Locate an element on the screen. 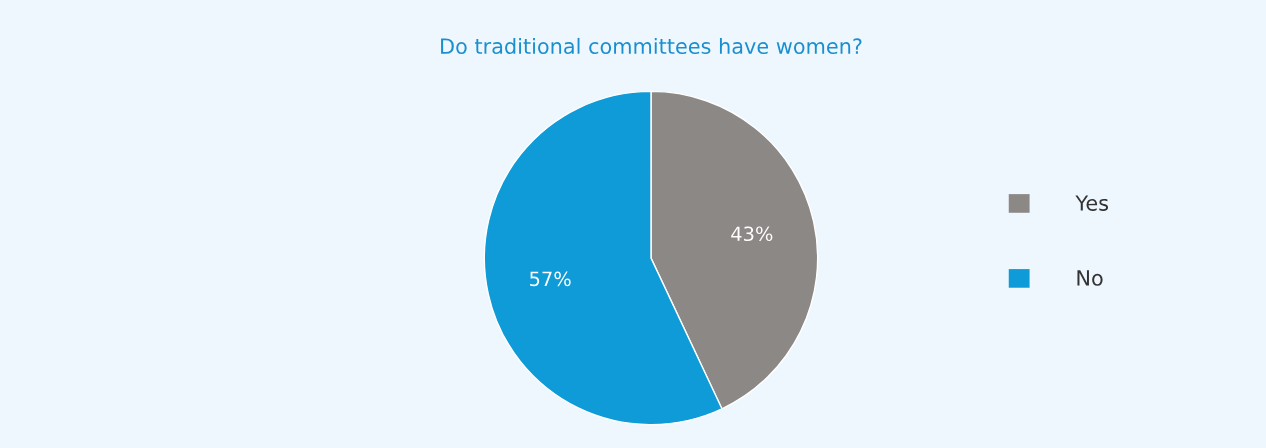 The width and height of the screenshot is (1266, 448). legend-label: Yes is located at coordinates (1092, 203).